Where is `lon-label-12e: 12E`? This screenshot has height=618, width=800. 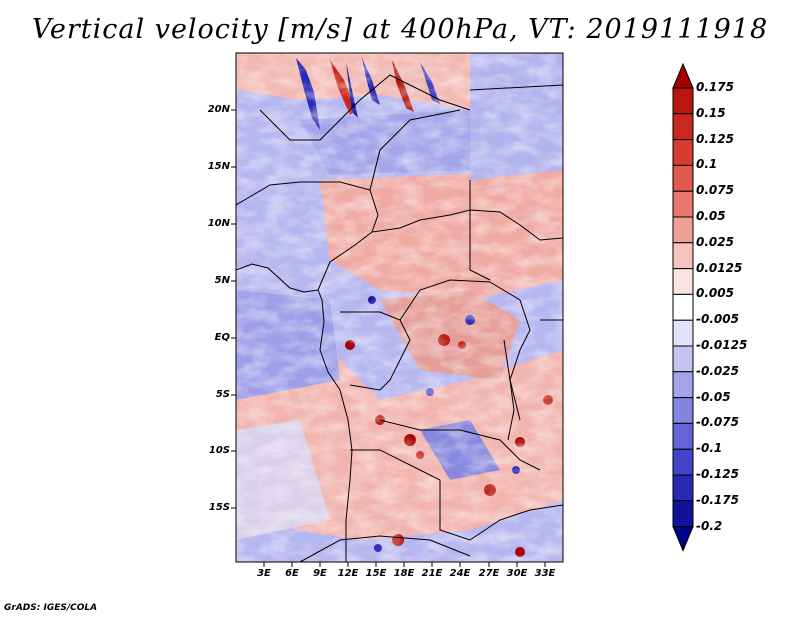
lon-label-12e: 12E is located at coordinates (348, 573).